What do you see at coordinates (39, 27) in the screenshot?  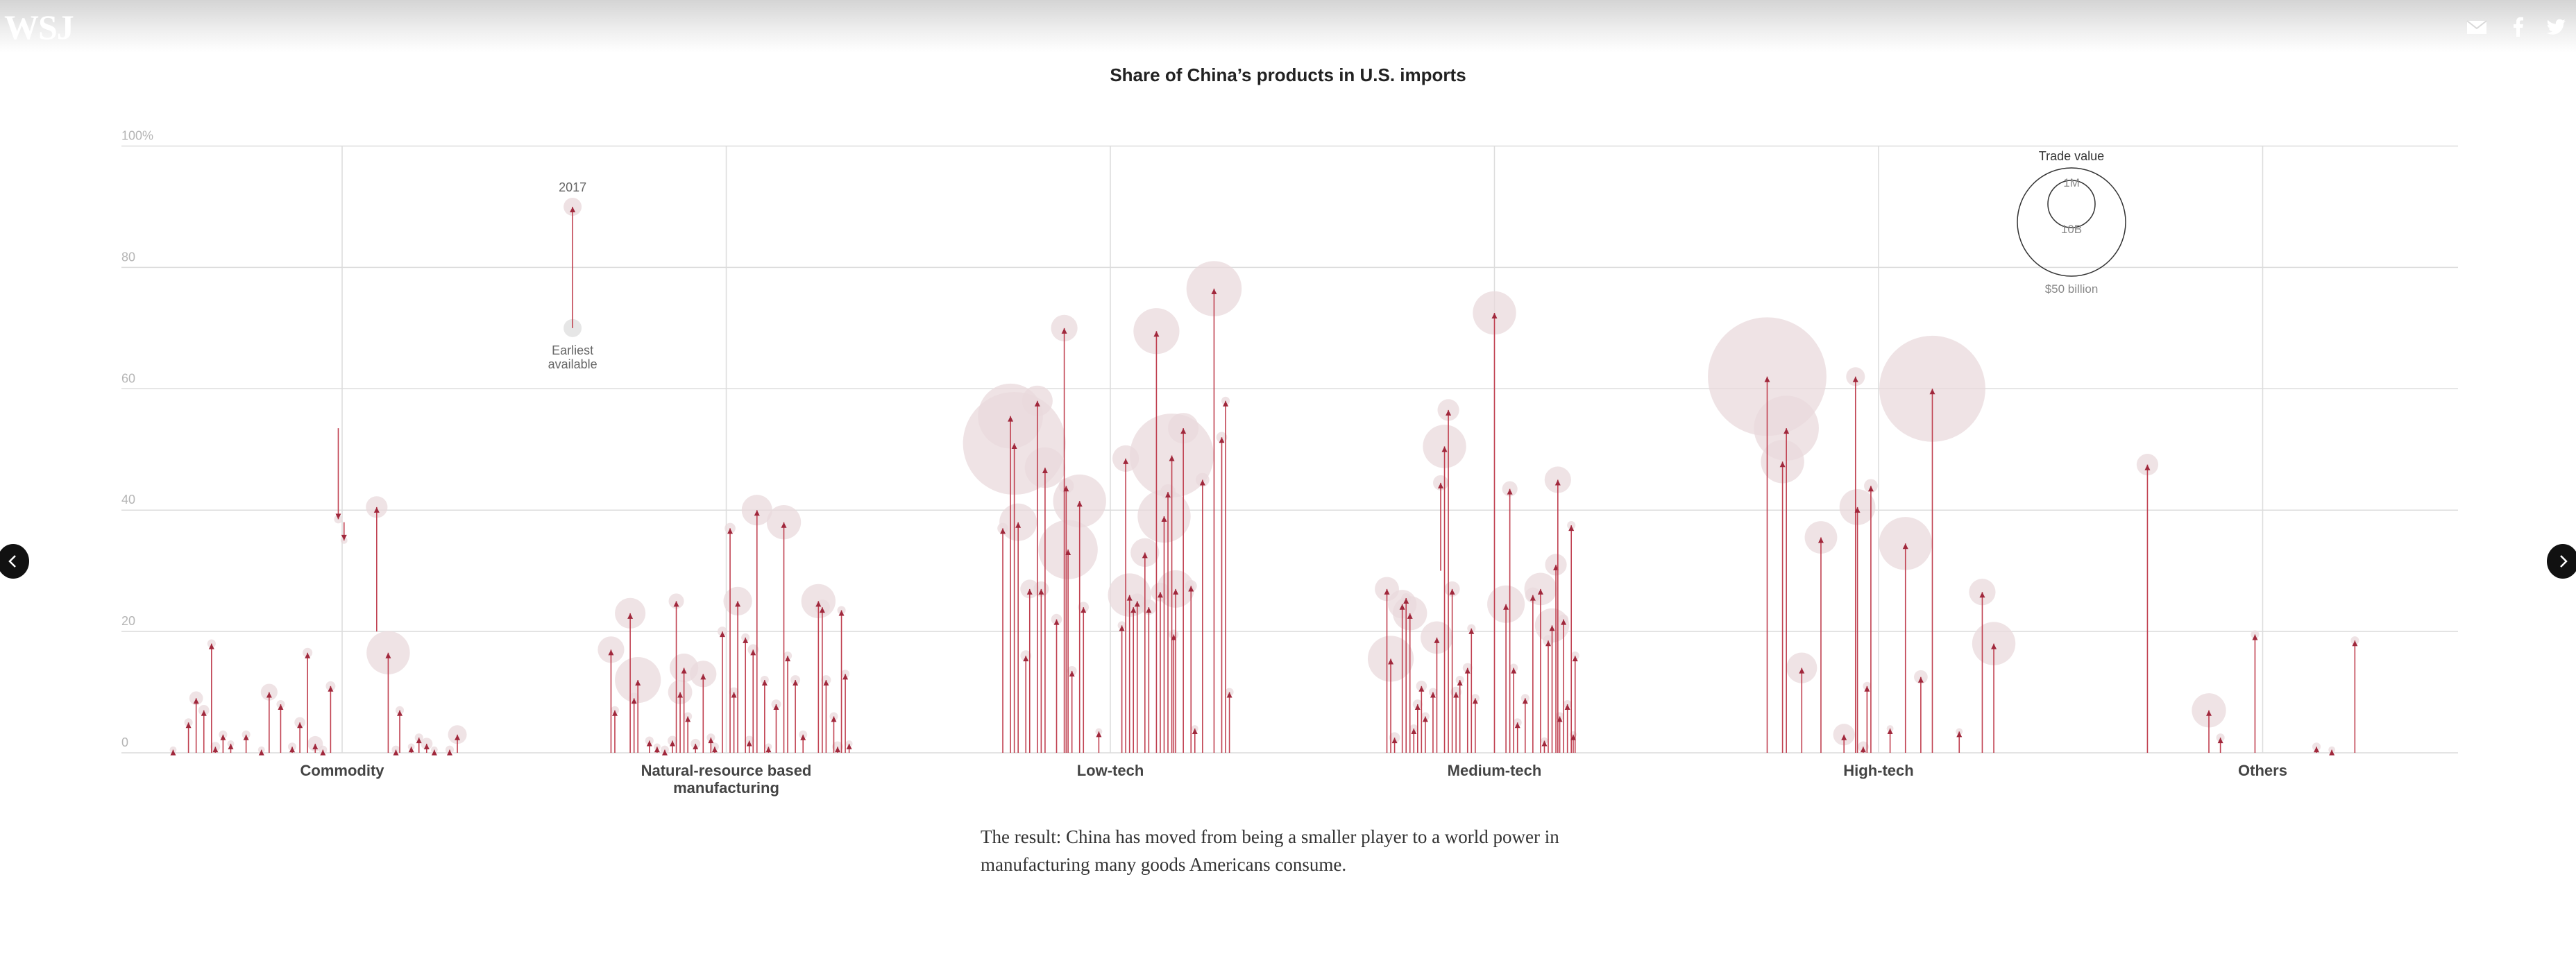 I see `wsj-logo: WSJ` at bounding box center [39, 27].